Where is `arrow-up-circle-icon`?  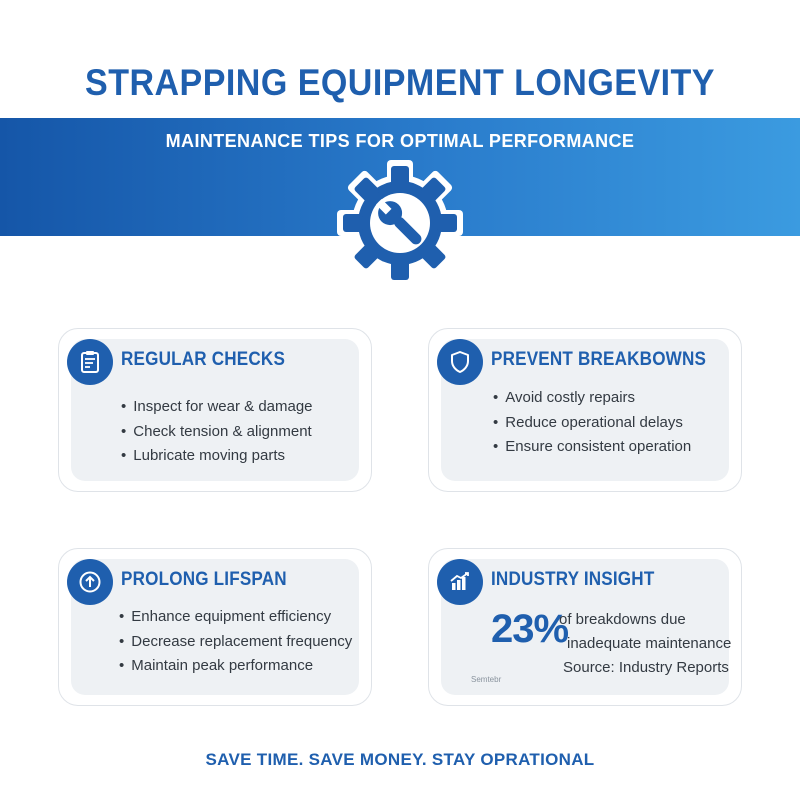 arrow-up-circle-icon is located at coordinates (90, 582).